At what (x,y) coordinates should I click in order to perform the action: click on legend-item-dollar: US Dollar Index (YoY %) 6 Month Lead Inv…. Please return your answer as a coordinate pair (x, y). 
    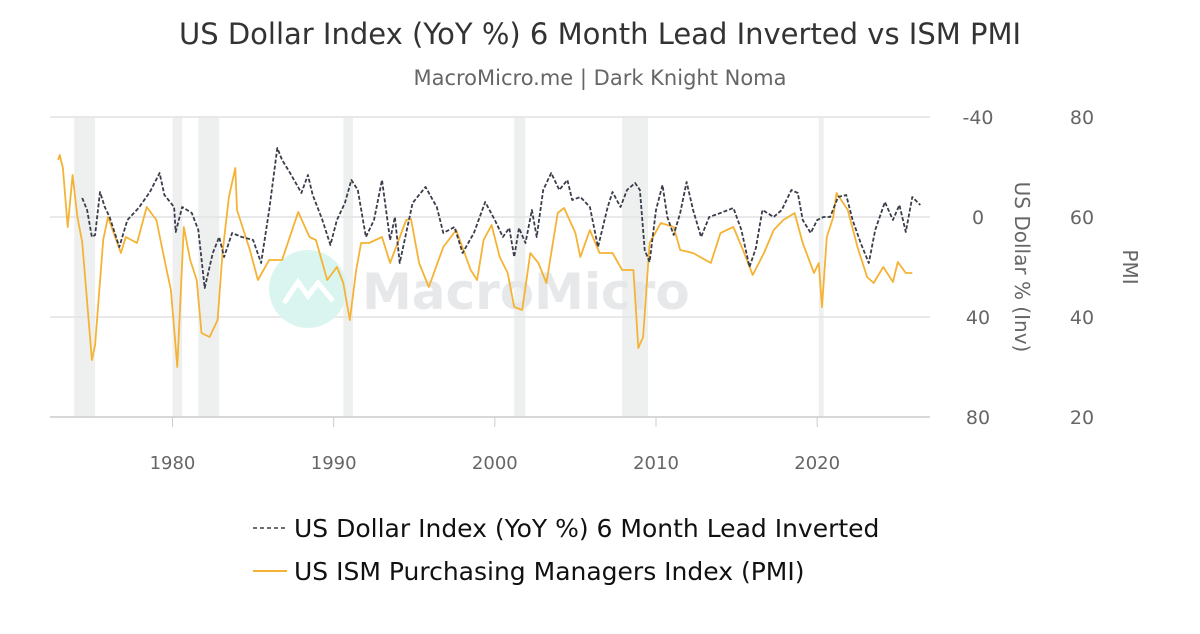
    Looking at the image, I should click on (566, 528).